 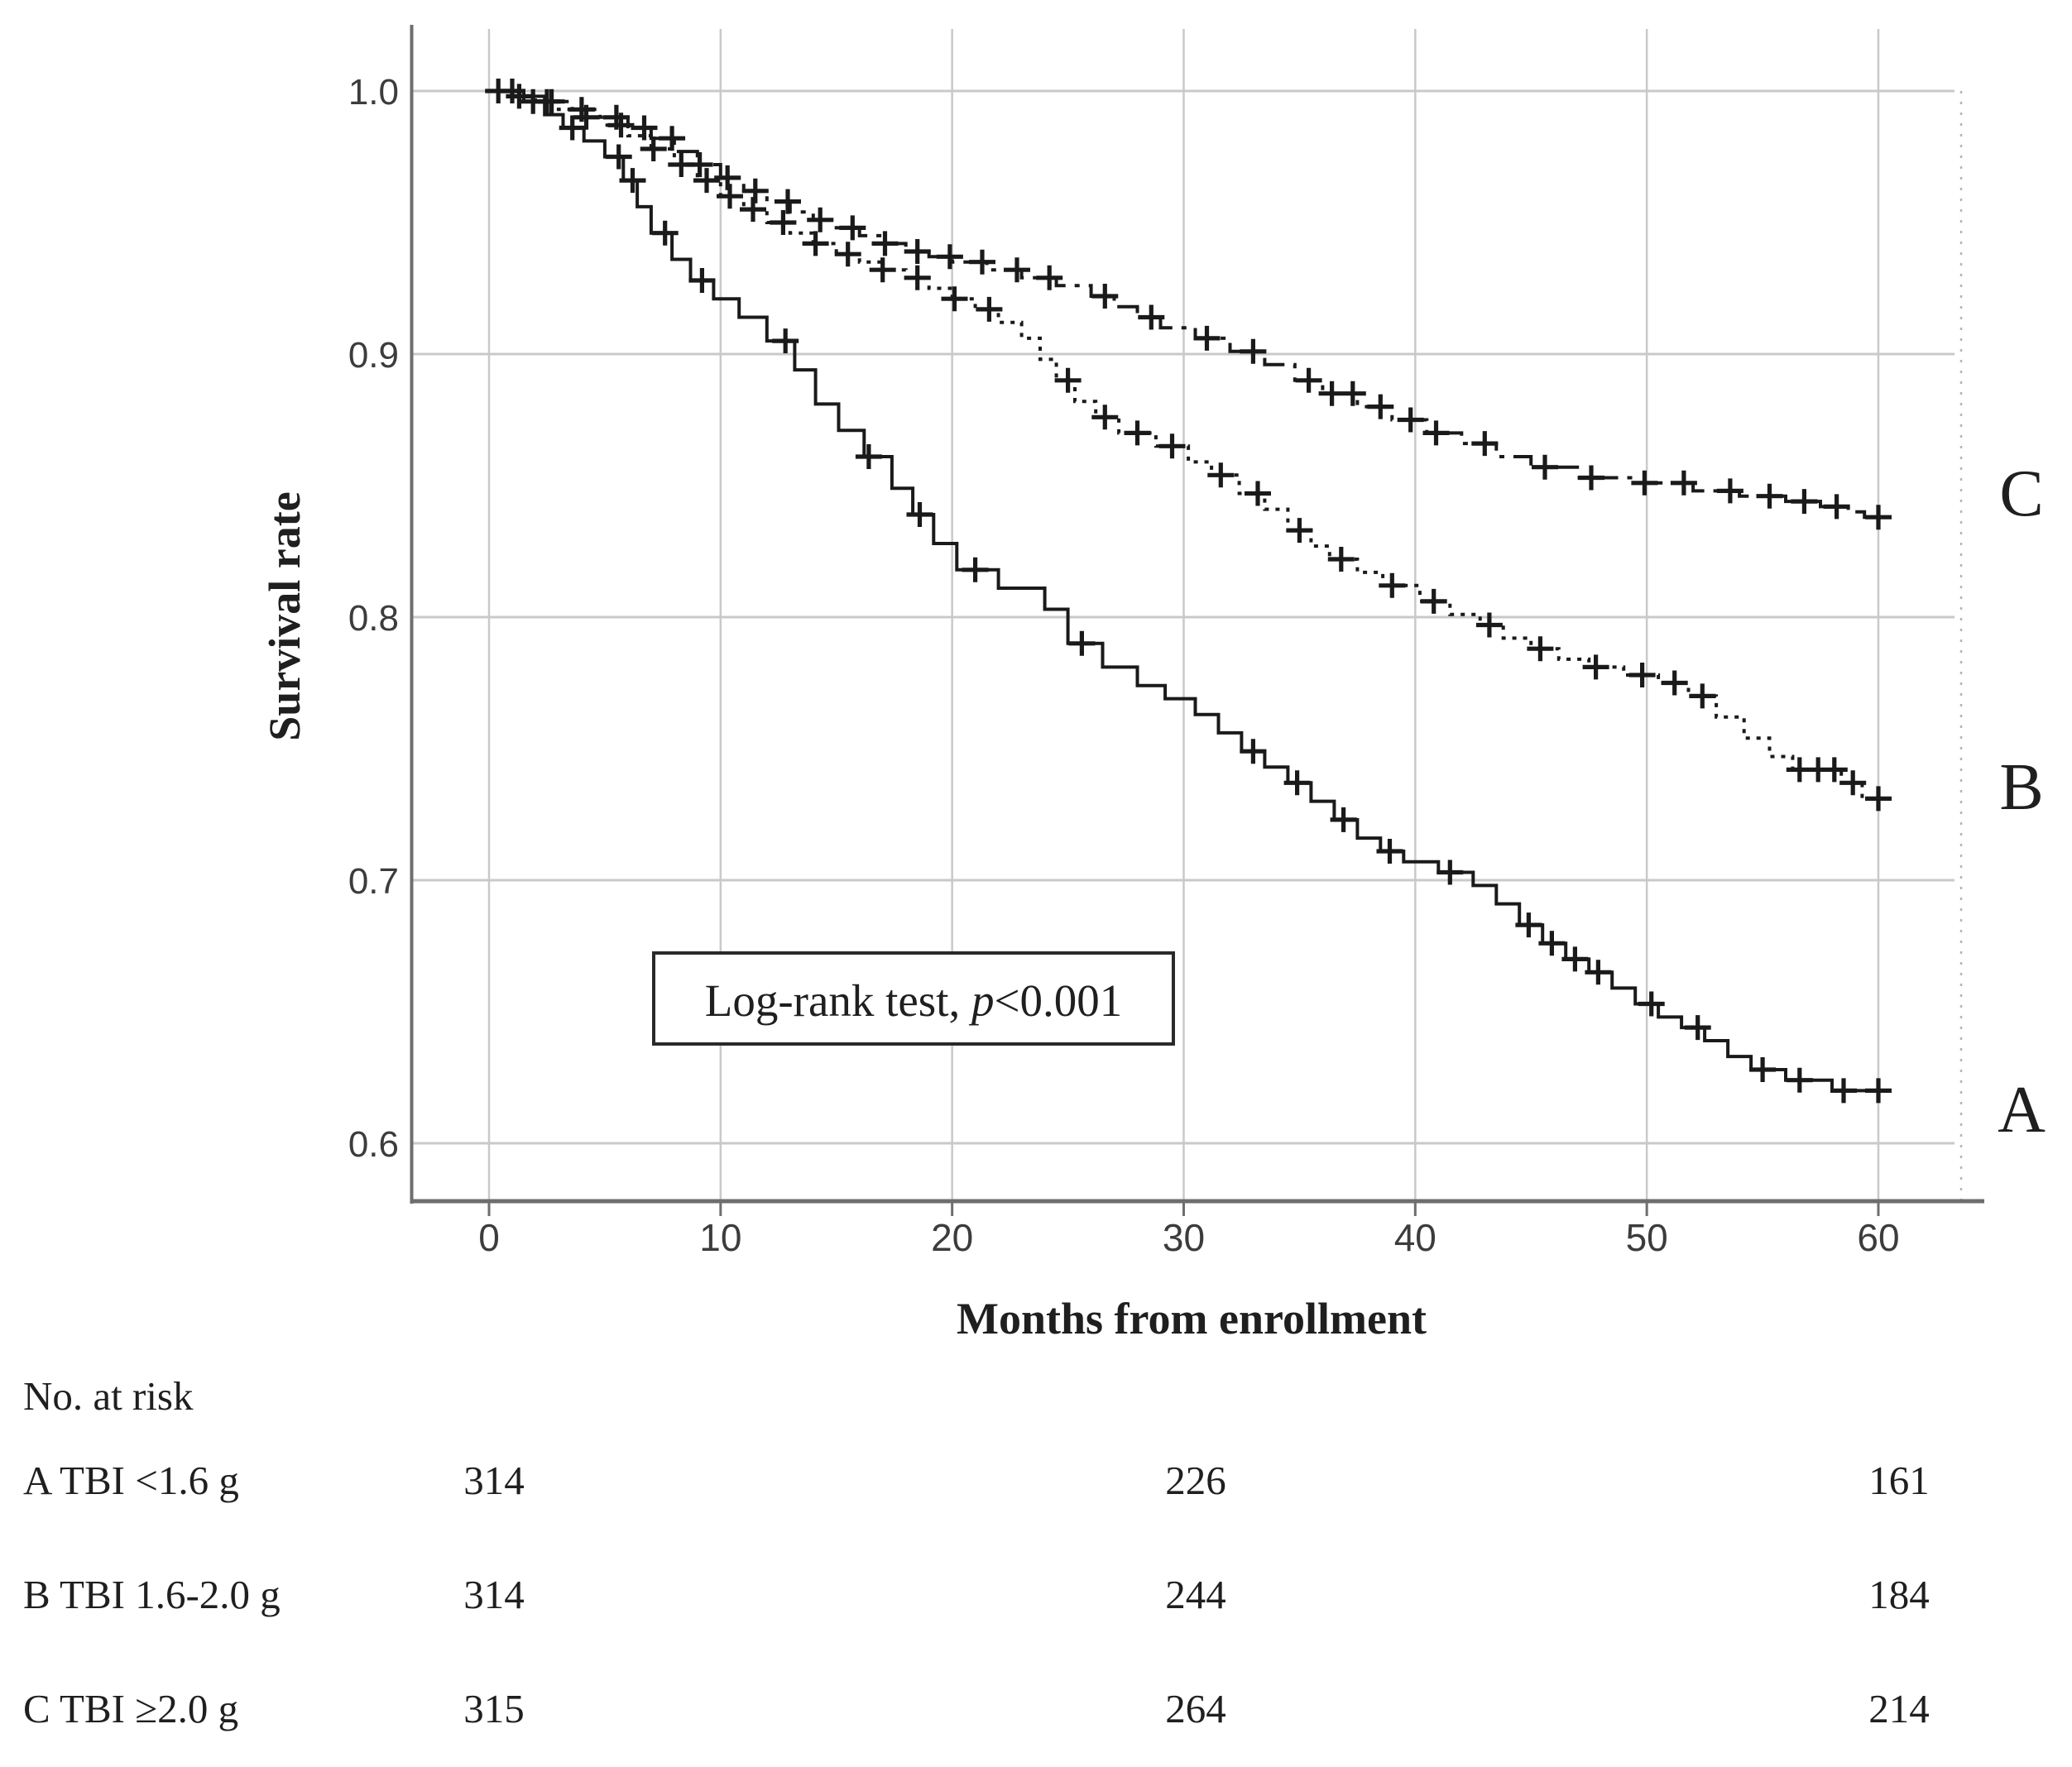 I want to click on curve-label-c: C, so click(x=2021, y=493).